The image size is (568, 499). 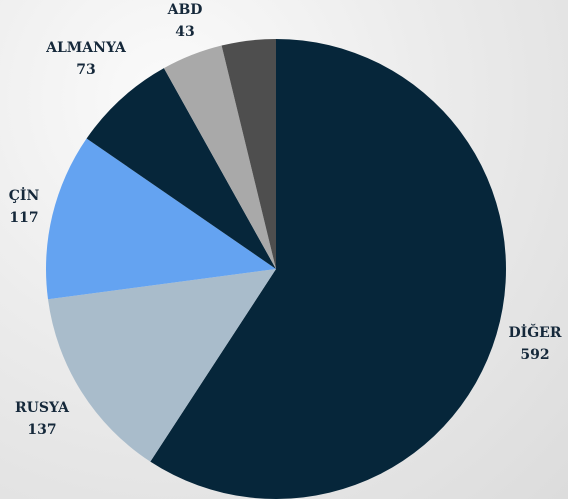 I want to click on slice-value: 592, so click(x=534, y=355).